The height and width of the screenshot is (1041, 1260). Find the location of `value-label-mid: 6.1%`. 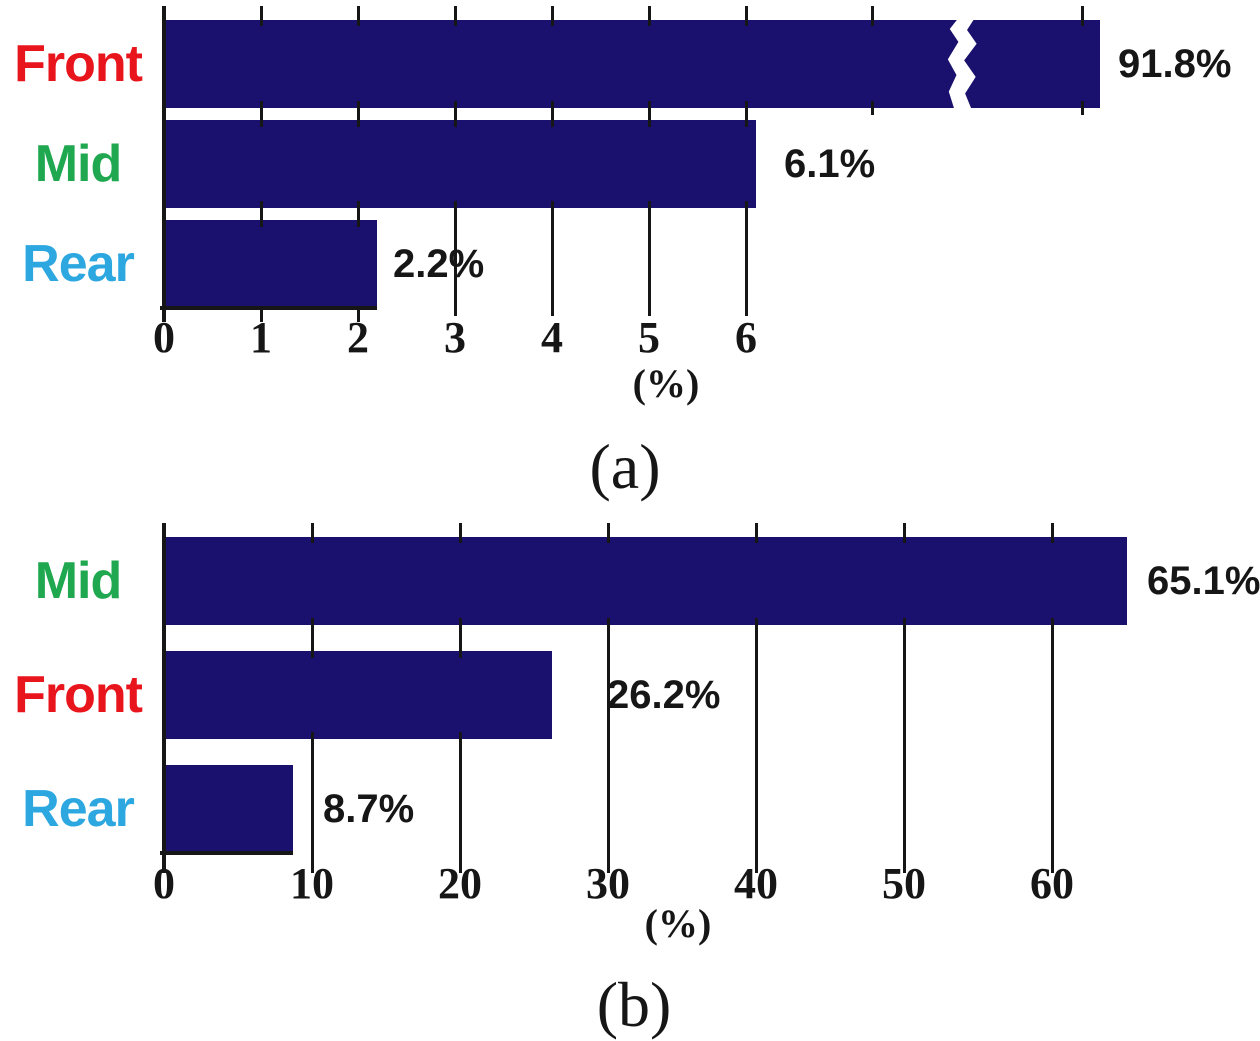

value-label-mid: 6.1% is located at coordinates (830, 164).